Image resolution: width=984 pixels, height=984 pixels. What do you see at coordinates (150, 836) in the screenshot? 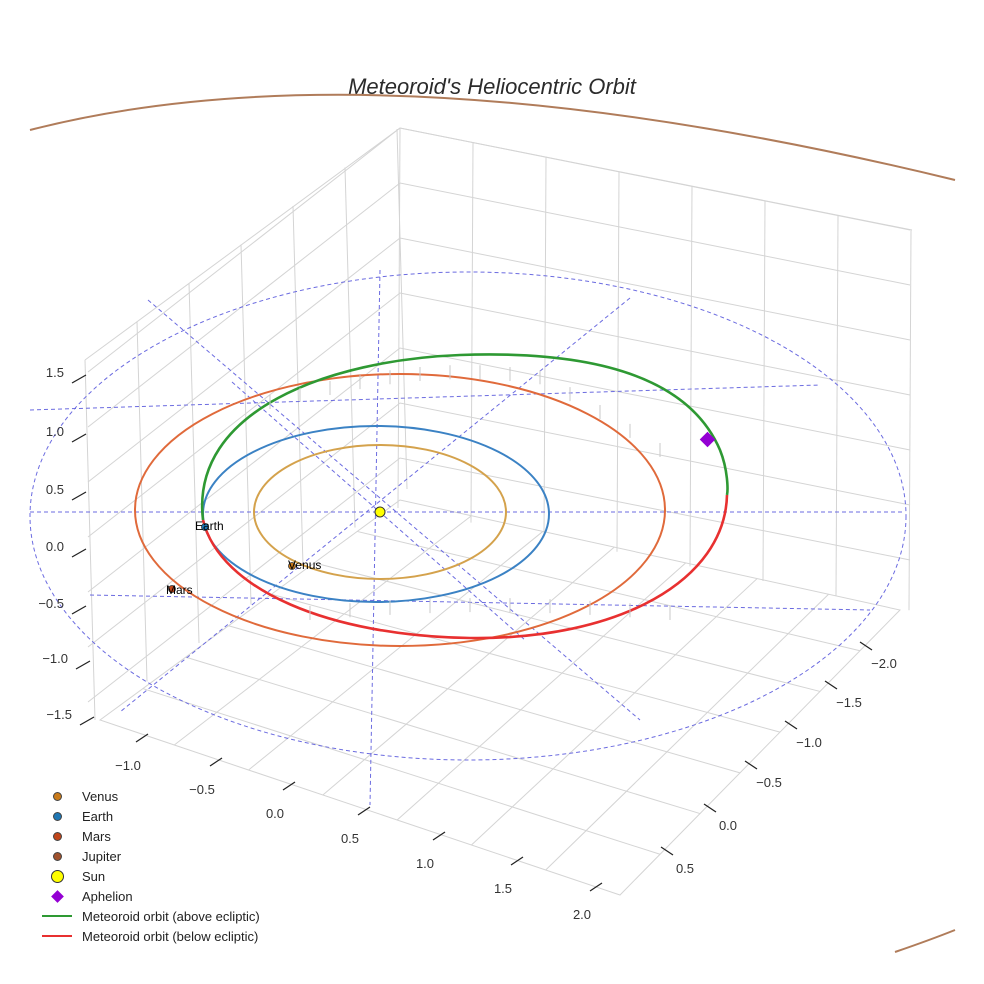
I see `legend-item: Mars` at bounding box center [150, 836].